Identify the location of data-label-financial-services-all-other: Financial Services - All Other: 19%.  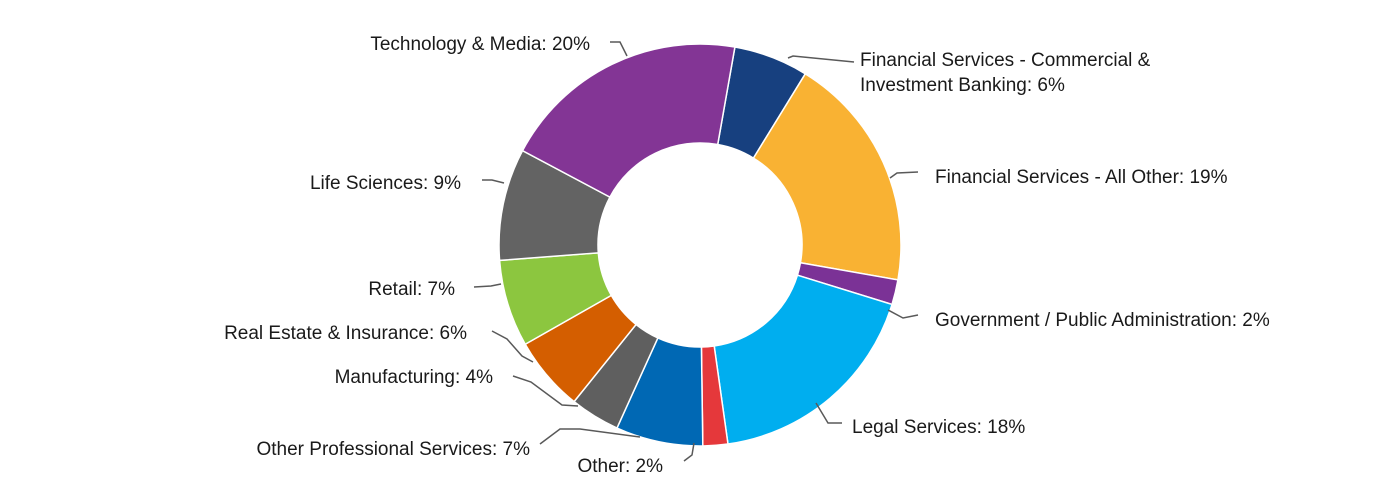
(1081, 177).